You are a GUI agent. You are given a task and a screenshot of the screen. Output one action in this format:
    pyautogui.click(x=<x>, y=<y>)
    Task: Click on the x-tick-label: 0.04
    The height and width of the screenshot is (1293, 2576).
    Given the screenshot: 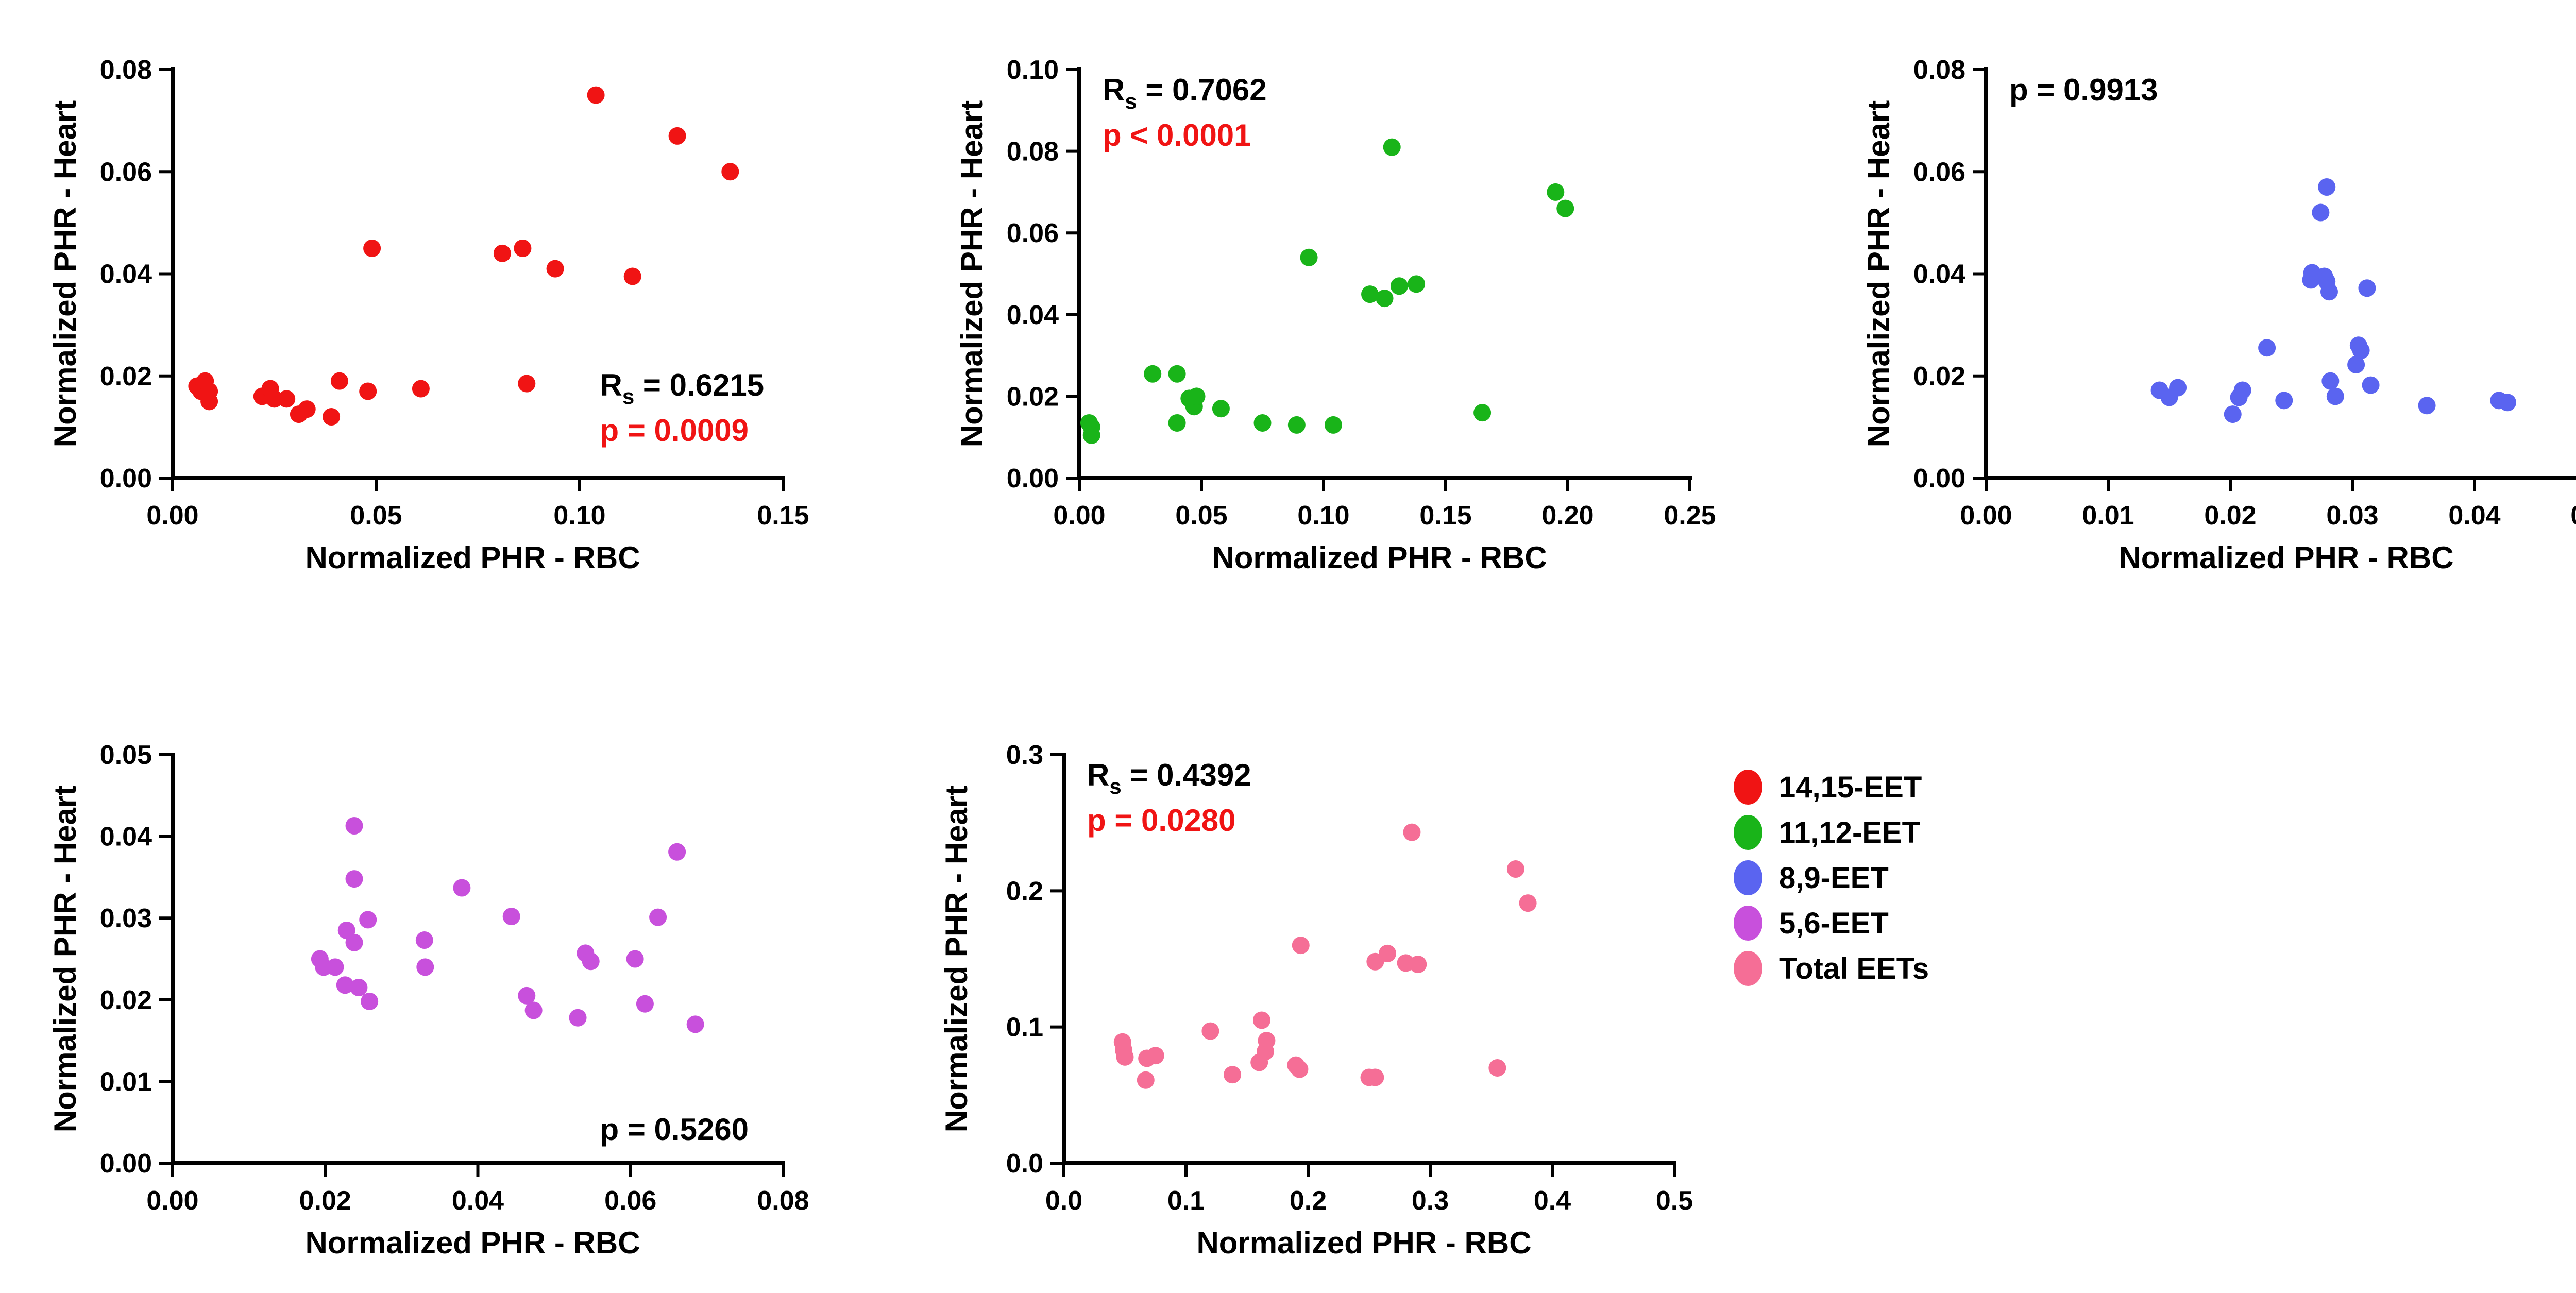 What is the action you would take?
    pyautogui.click(x=478, y=1201)
    